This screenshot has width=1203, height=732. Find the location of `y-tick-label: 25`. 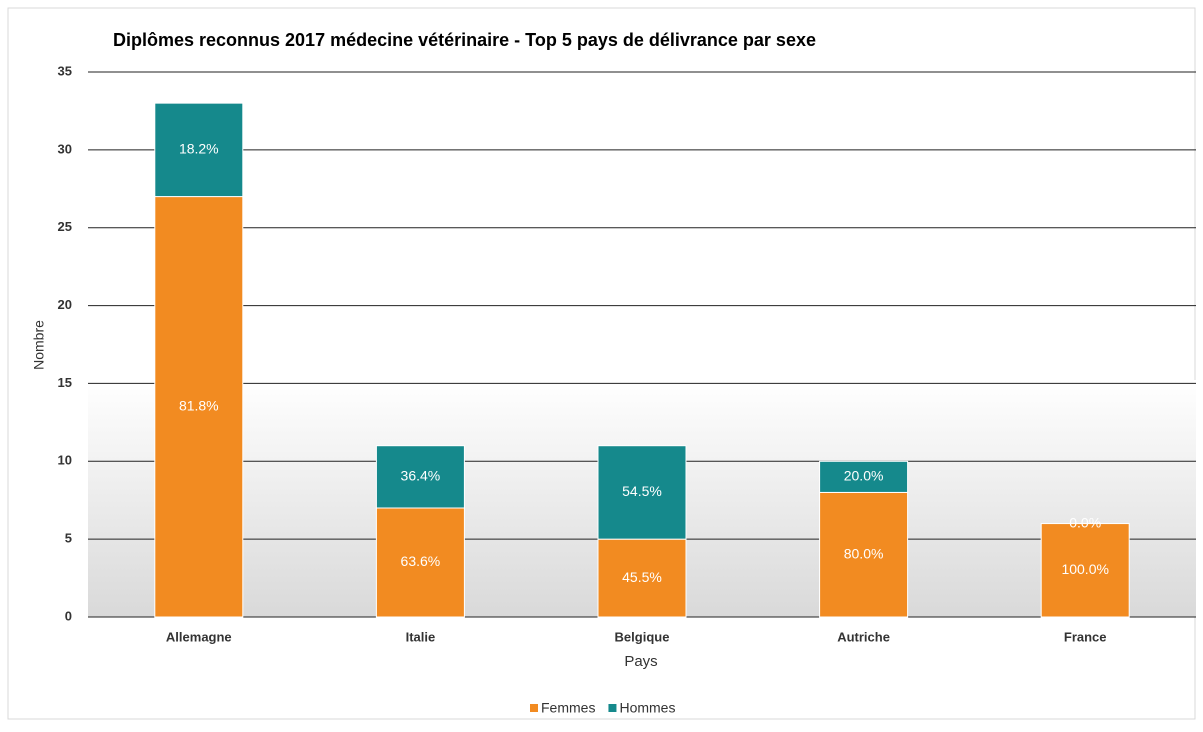

y-tick-label: 25 is located at coordinates (65, 226).